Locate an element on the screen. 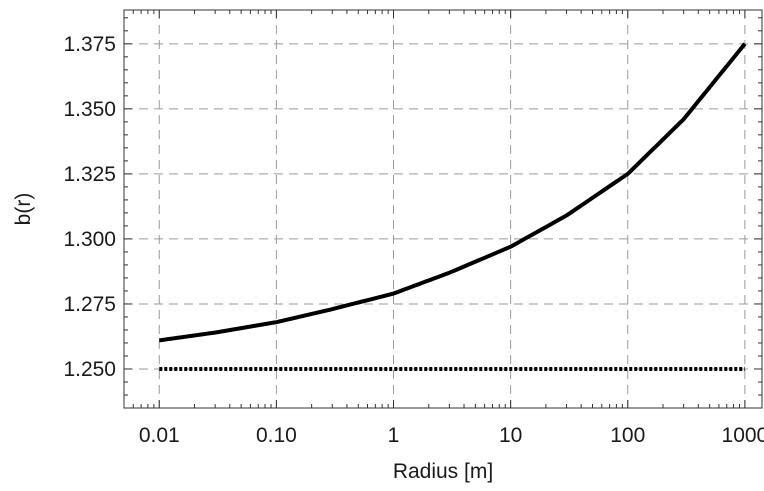  x-tick-label: 1000 is located at coordinates (743, 435).